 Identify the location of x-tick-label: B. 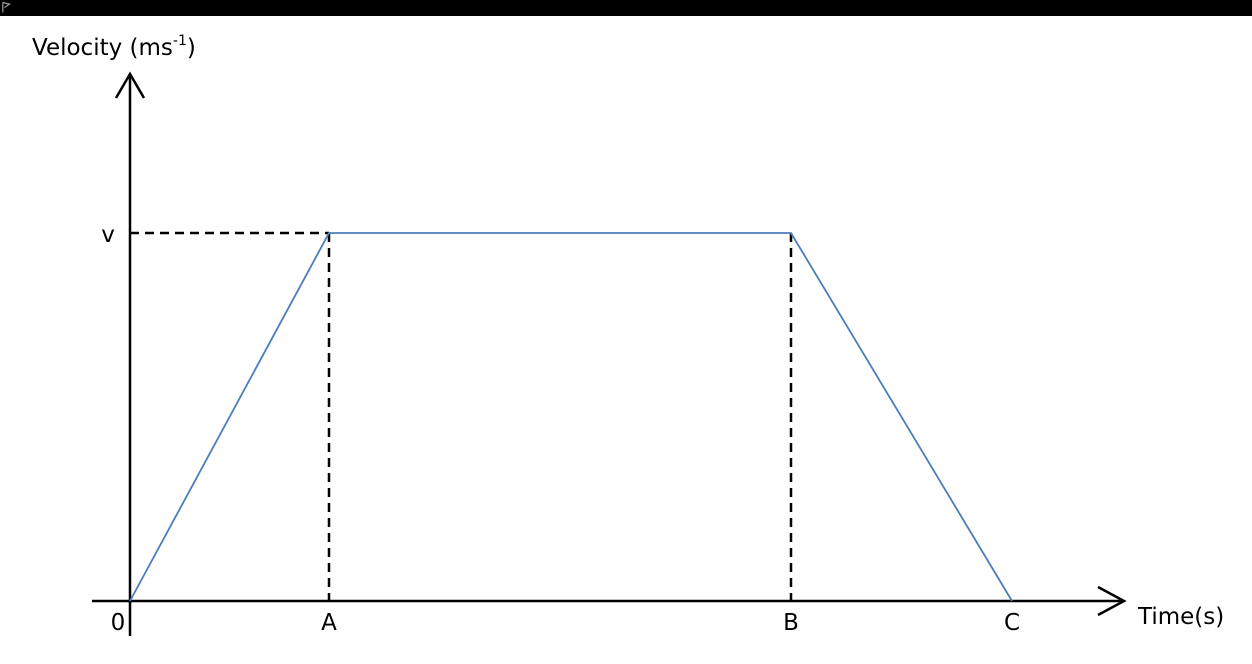
(791, 623).